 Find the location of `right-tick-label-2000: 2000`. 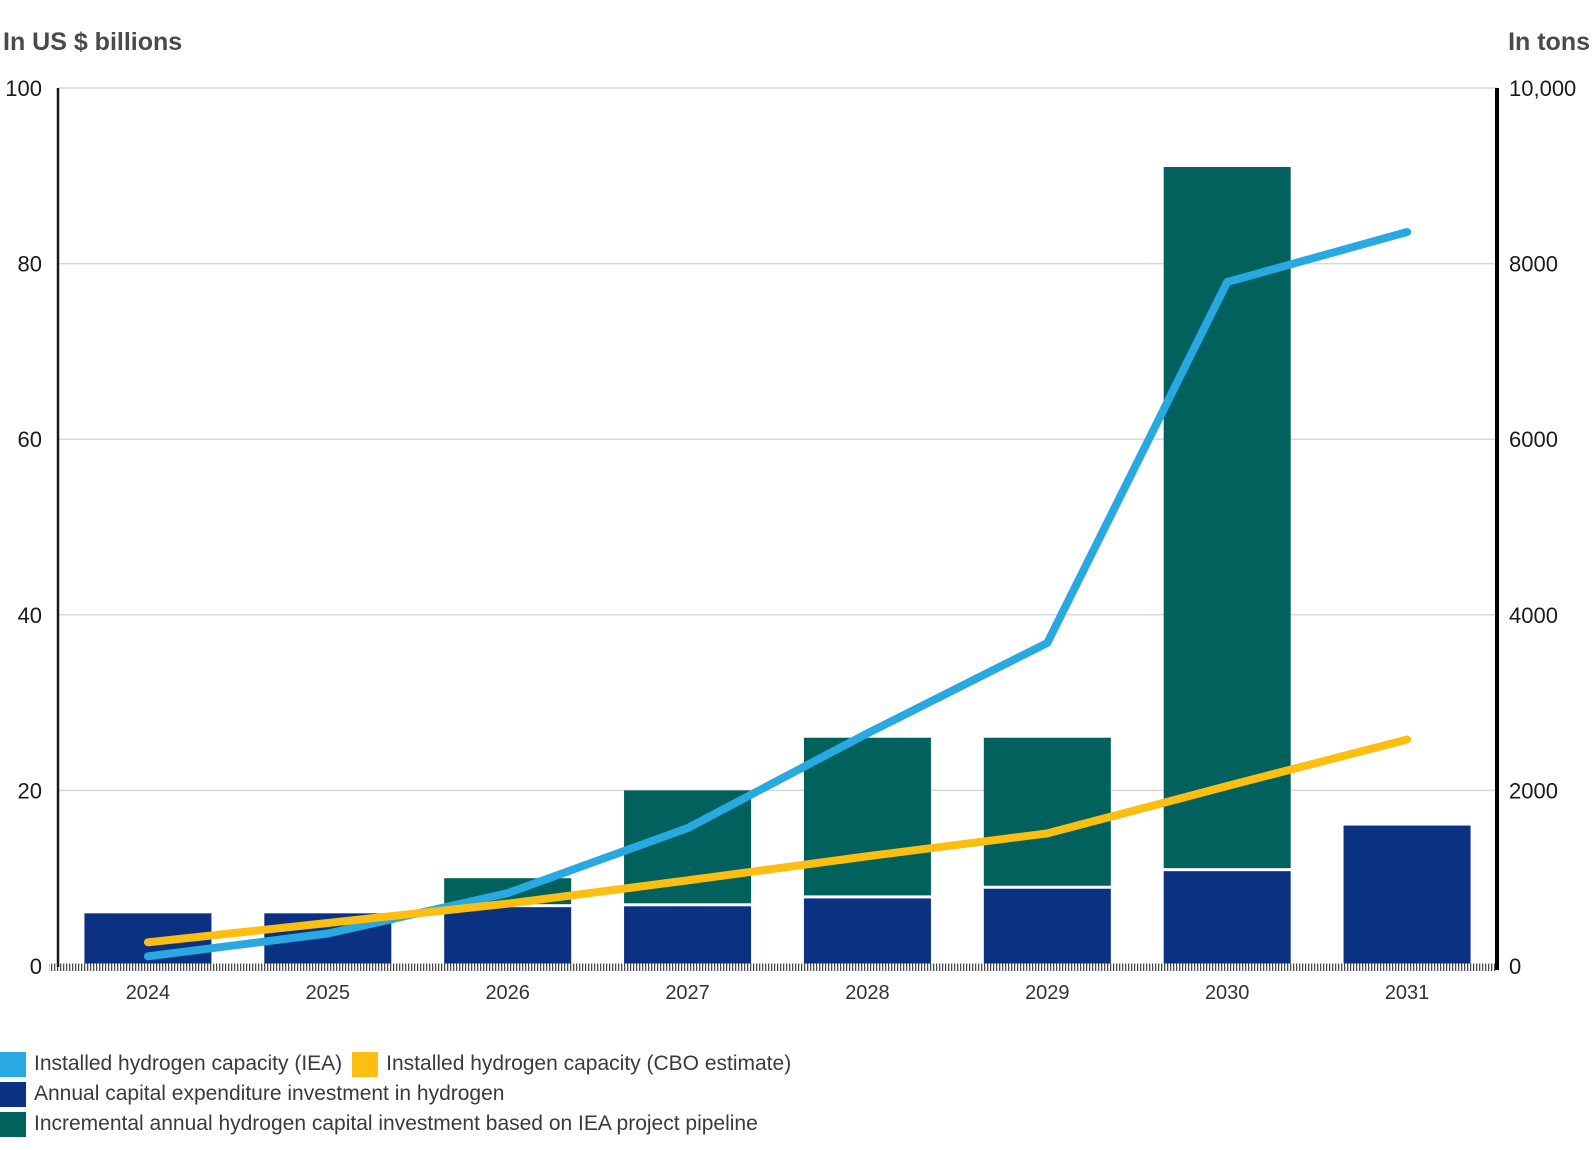

right-tick-label-2000: 2000 is located at coordinates (1533, 790).